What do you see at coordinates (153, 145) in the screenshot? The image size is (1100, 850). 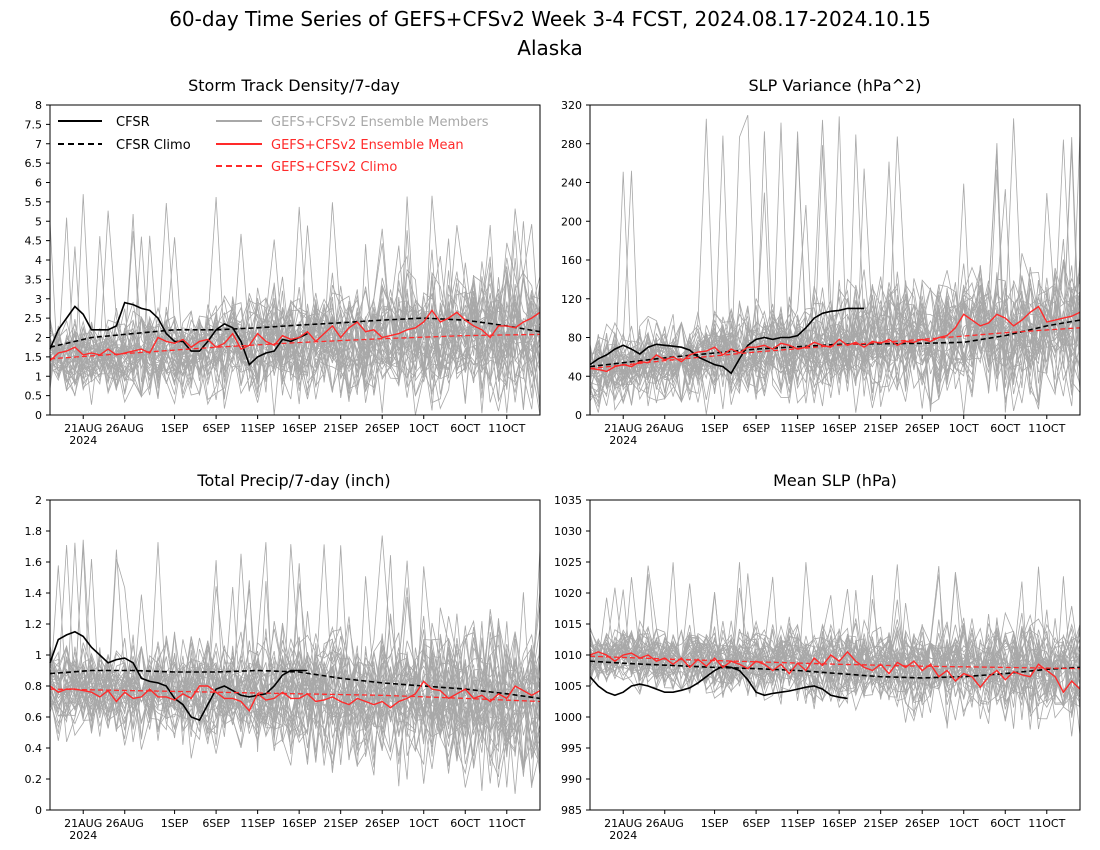 I see `legend-label-cfsr-climo: CFSR Climo` at bounding box center [153, 145].